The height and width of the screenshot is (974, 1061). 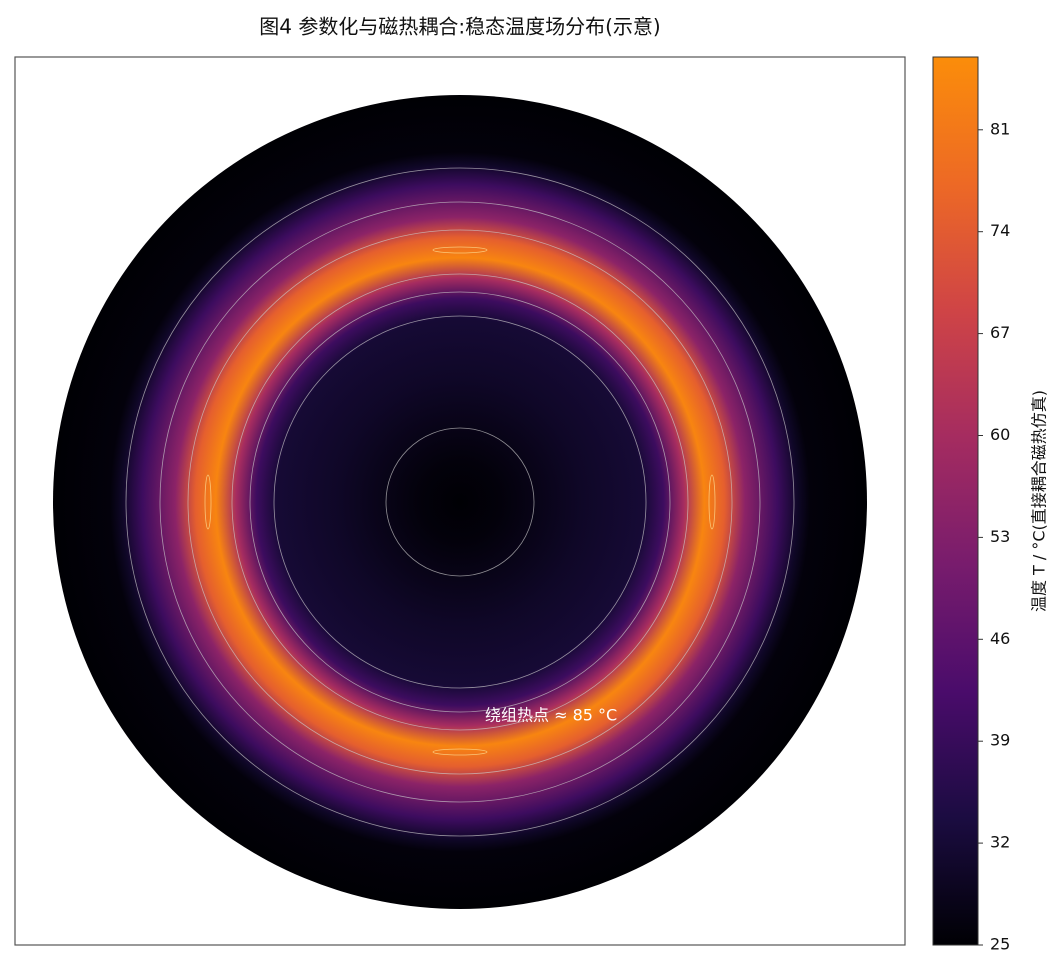 I want to click on colorbar-tick-label: 60, so click(x=1000, y=434).